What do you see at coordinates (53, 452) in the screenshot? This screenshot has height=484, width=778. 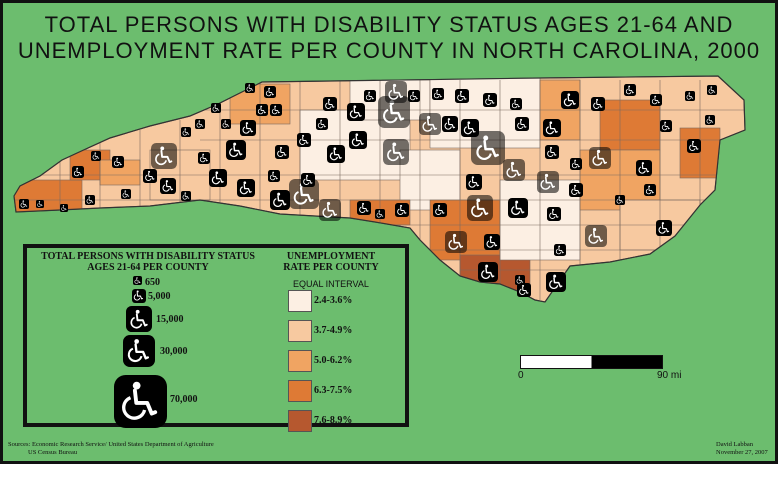 I see `sources-text-2: US Census Bureau` at bounding box center [53, 452].